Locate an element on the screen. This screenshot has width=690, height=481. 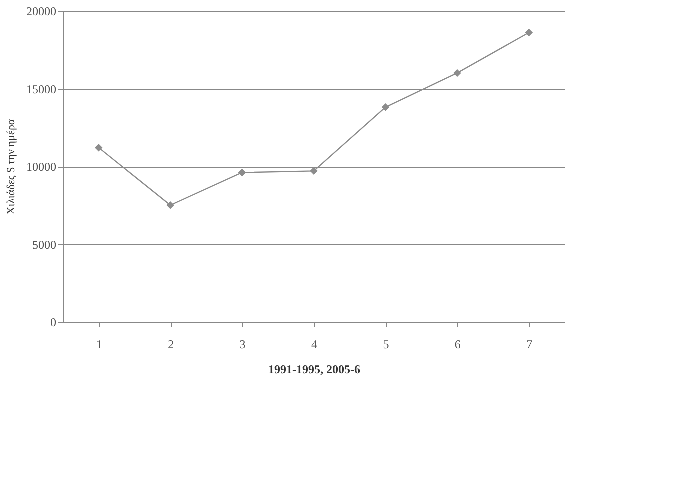
x-tick-label: 7 is located at coordinates (529, 345).